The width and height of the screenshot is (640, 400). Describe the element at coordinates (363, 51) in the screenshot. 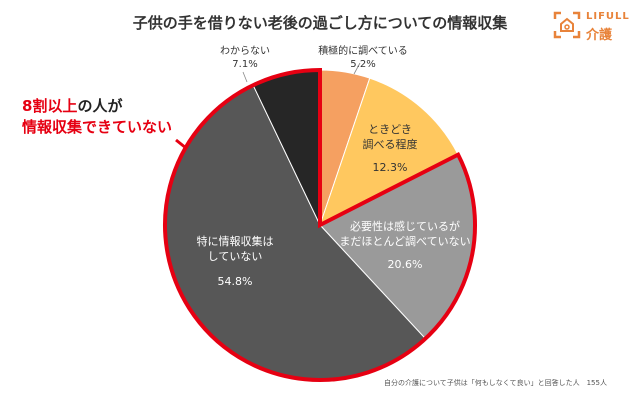

I see `slice-label: 積極的に調べている` at that location.